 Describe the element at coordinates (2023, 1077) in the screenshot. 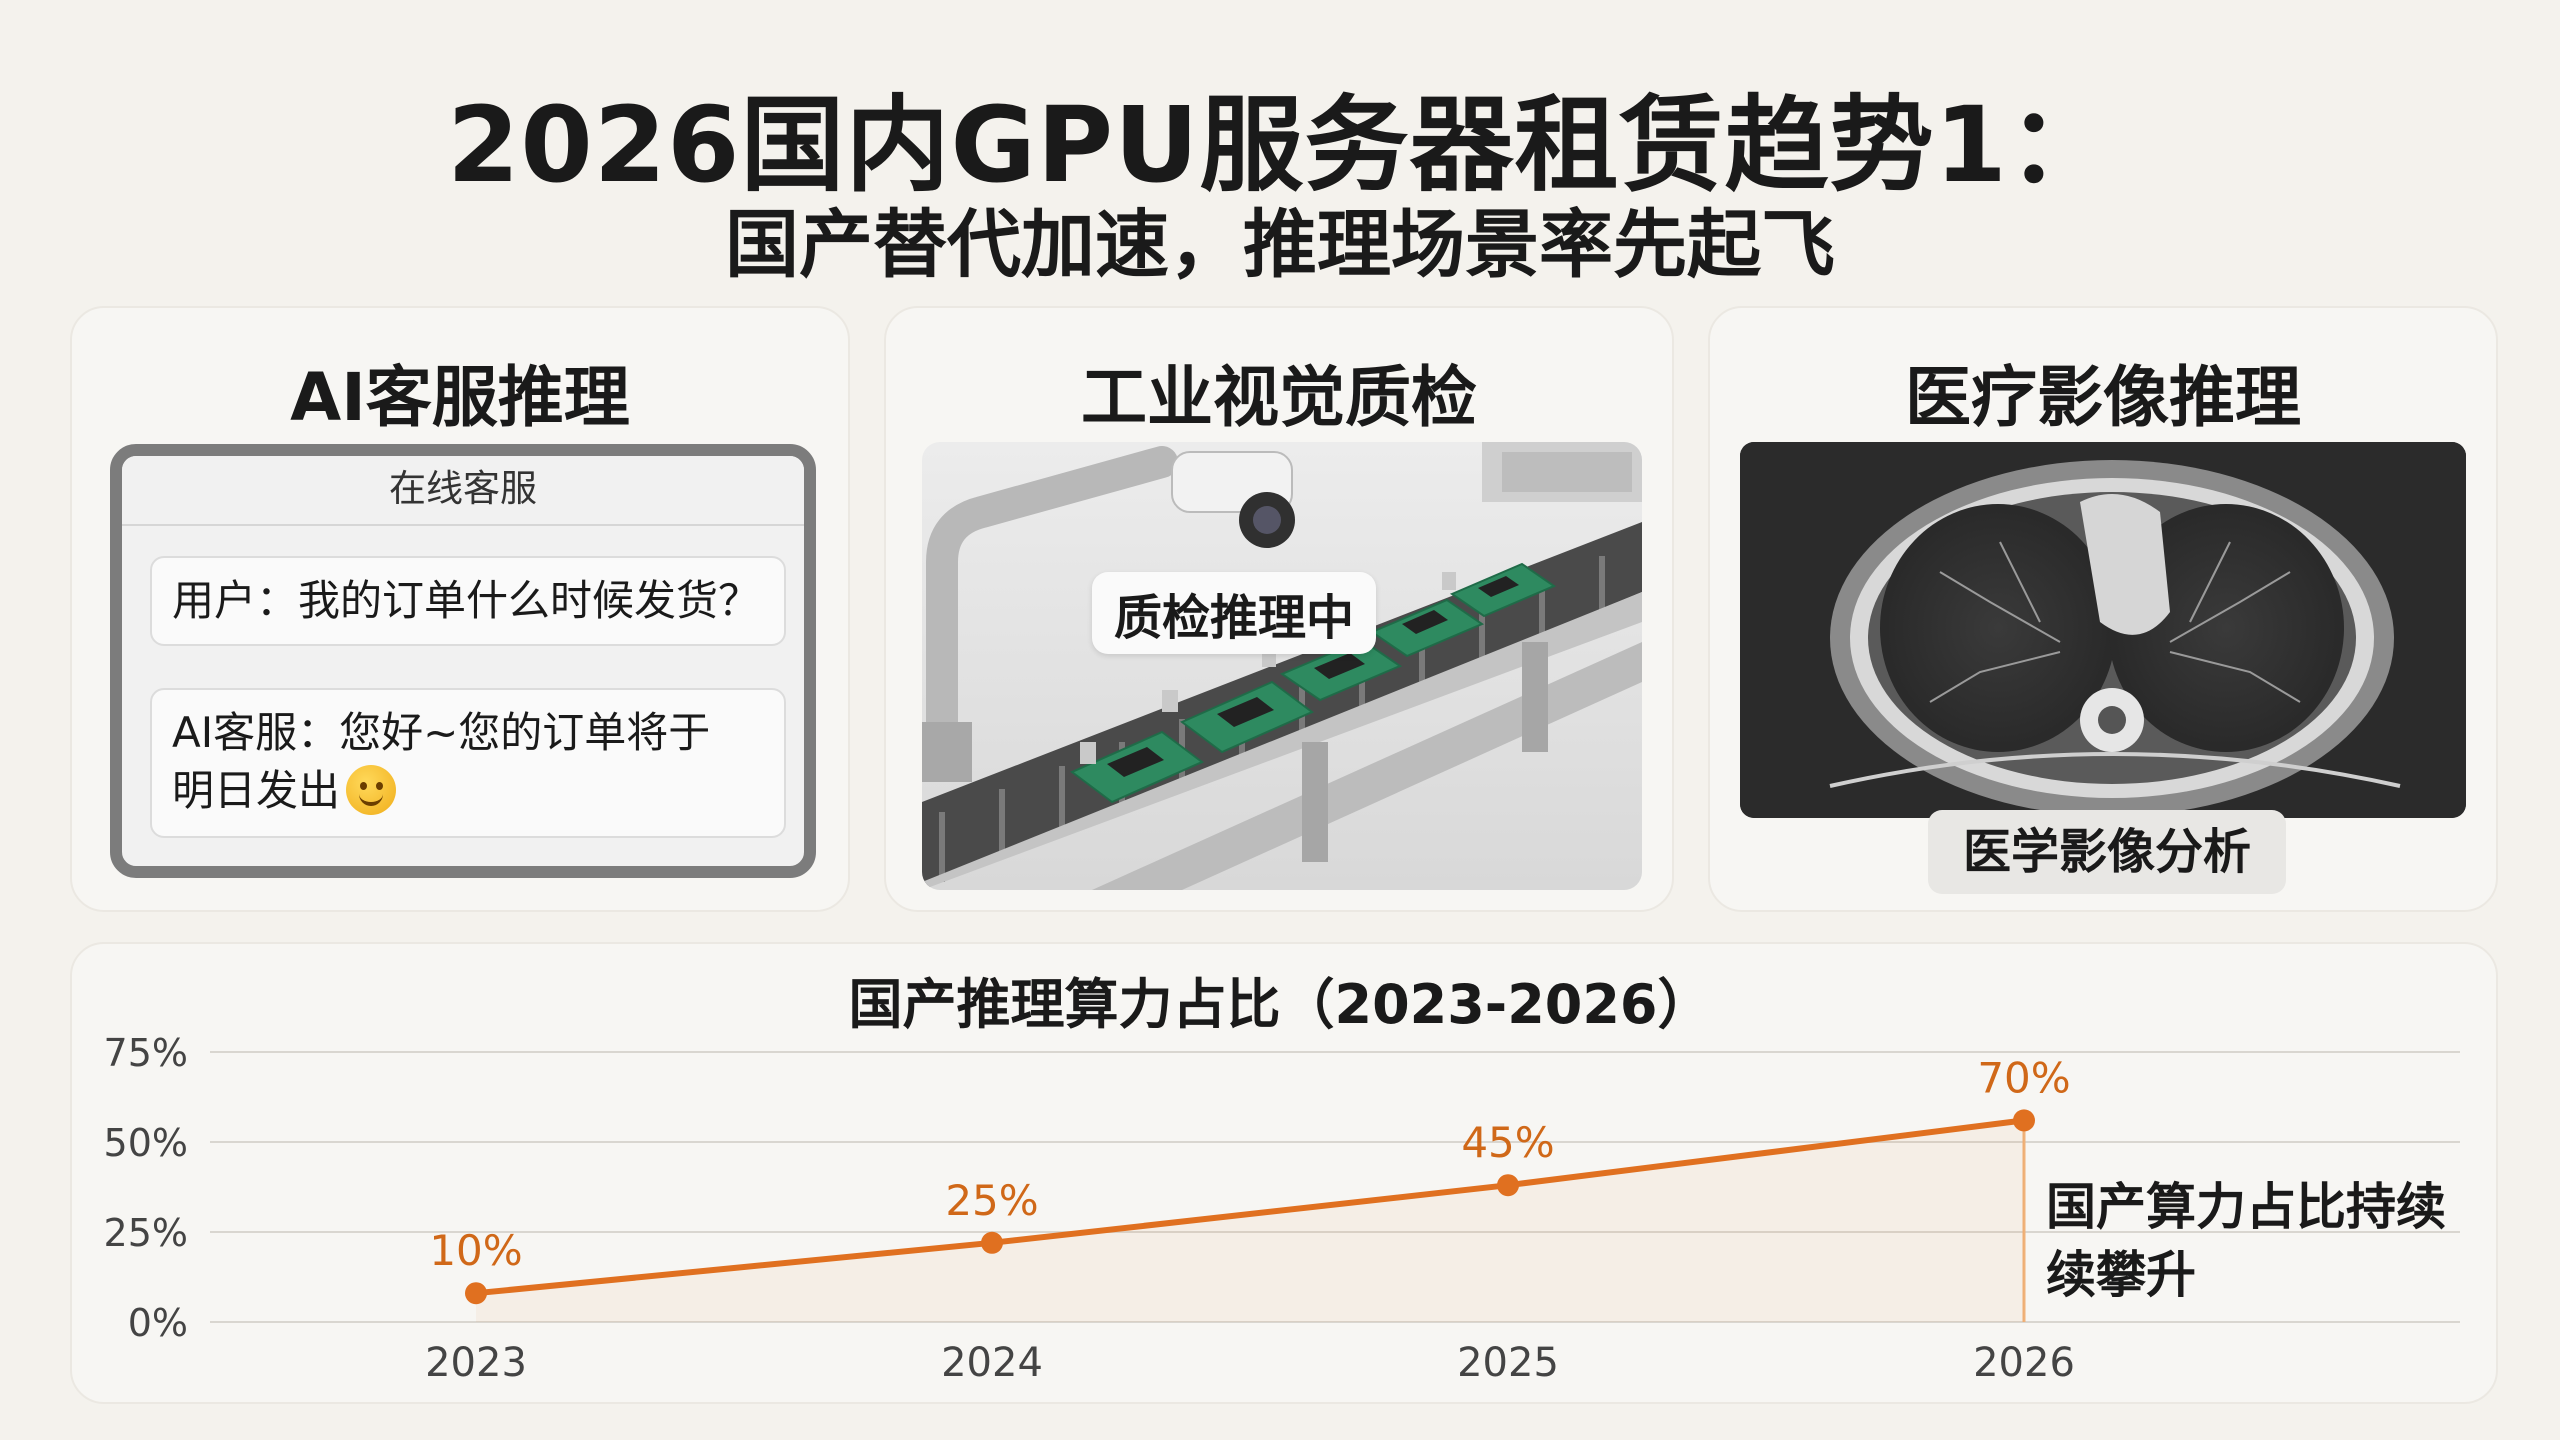

I see `data-label: 70%` at that location.